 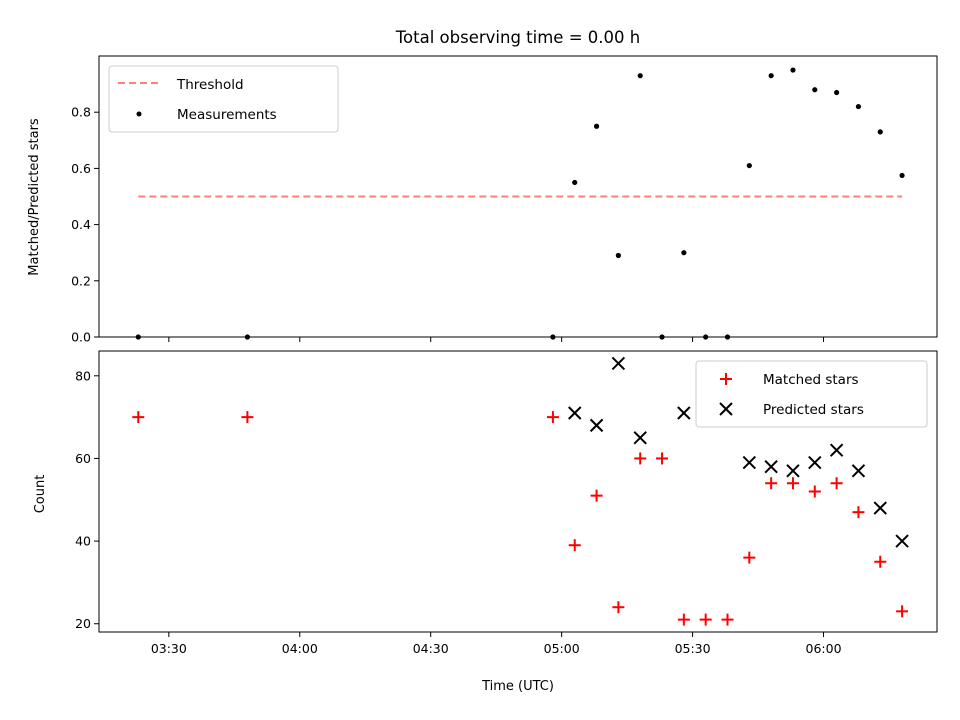 I want to click on legend-threshold-label: Threshold, so click(x=210, y=85).